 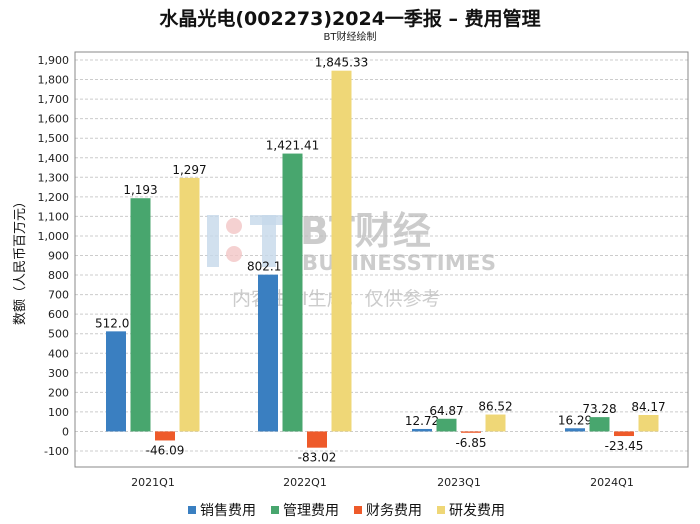 What do you see at coordinates (422, 430) in the screenshot?
I see `bar-销售费用-2023Q1` at bounding box center [422, 430].